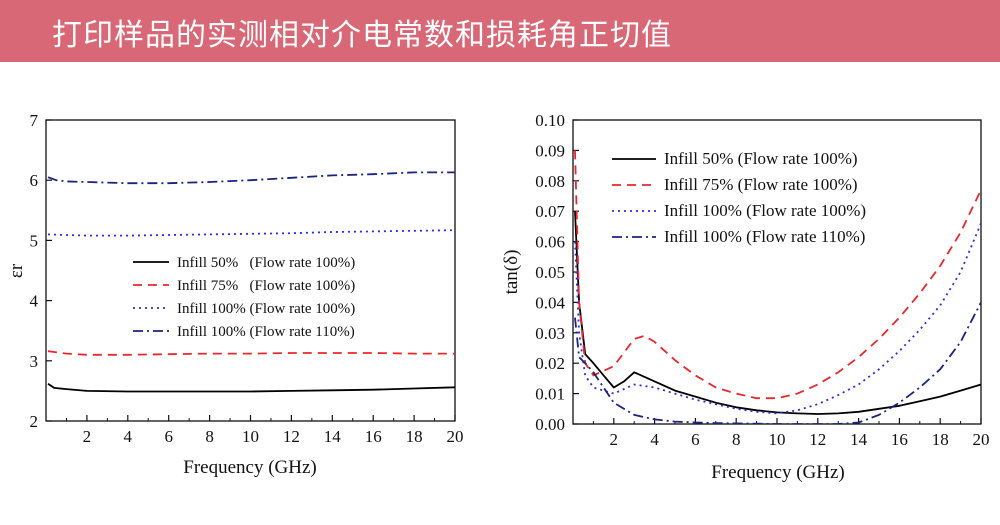 This screenshot has width=1000, height=525. Describe the element at coordinates (16, 270) in the screenshot. I see `y-axis-label: εr` at that location.